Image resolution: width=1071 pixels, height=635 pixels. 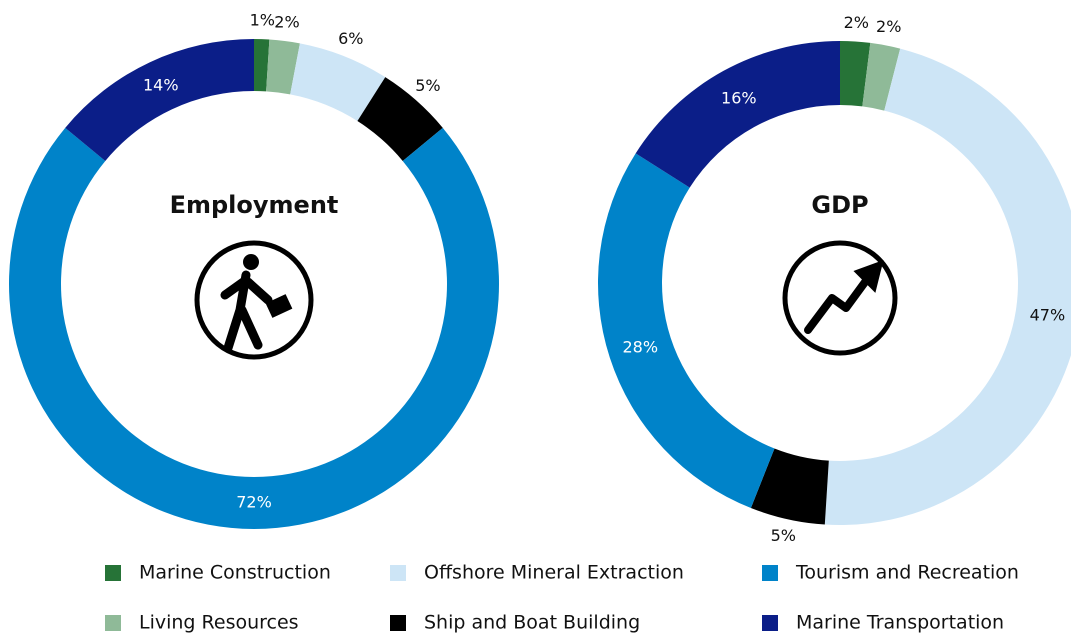 I want to click on legend-label: Offshore Mineral Extraction, so click(x=554, y=573).